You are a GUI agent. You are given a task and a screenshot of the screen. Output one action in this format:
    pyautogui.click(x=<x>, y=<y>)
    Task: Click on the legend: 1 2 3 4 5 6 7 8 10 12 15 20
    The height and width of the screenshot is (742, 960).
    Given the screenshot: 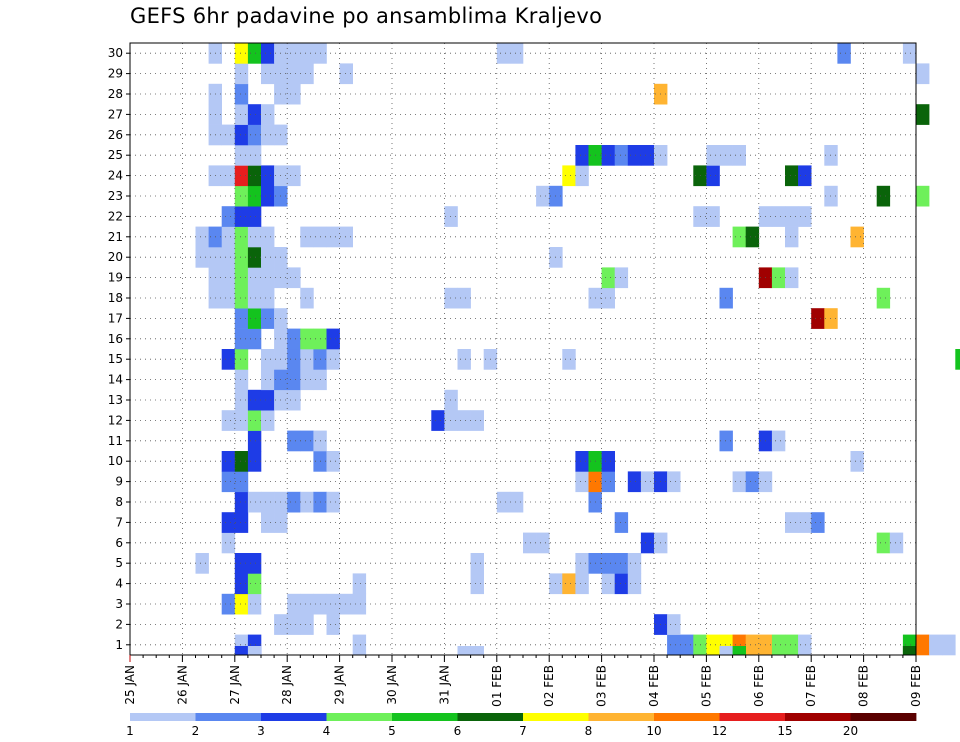 What is the action you would take?
    pyautogui.click(x=521, y=725)
    